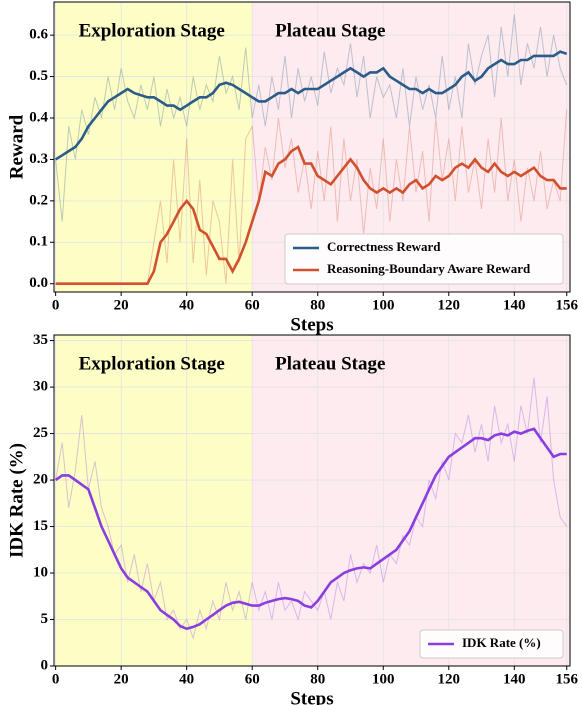  I want to click on y-tick-label: 25, so click(40, 433).